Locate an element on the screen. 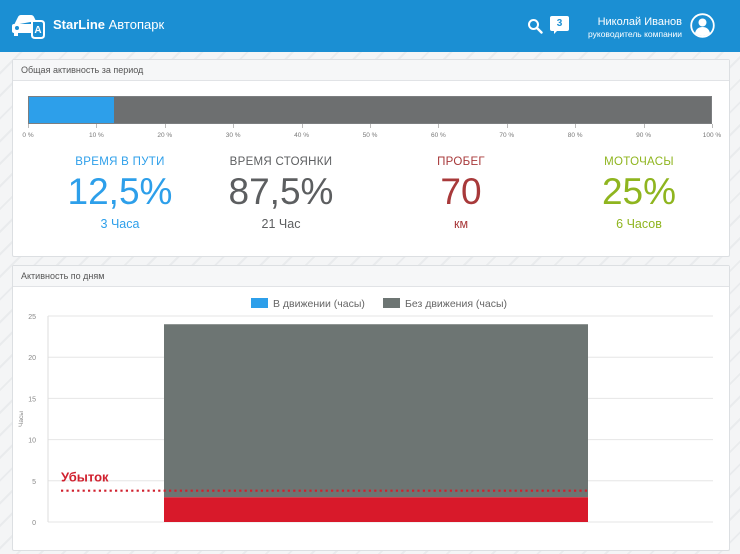 Image resolution: width=740 pixels, height=554 pixels. notifications-button: 3 is located at coordinates (559, 25).